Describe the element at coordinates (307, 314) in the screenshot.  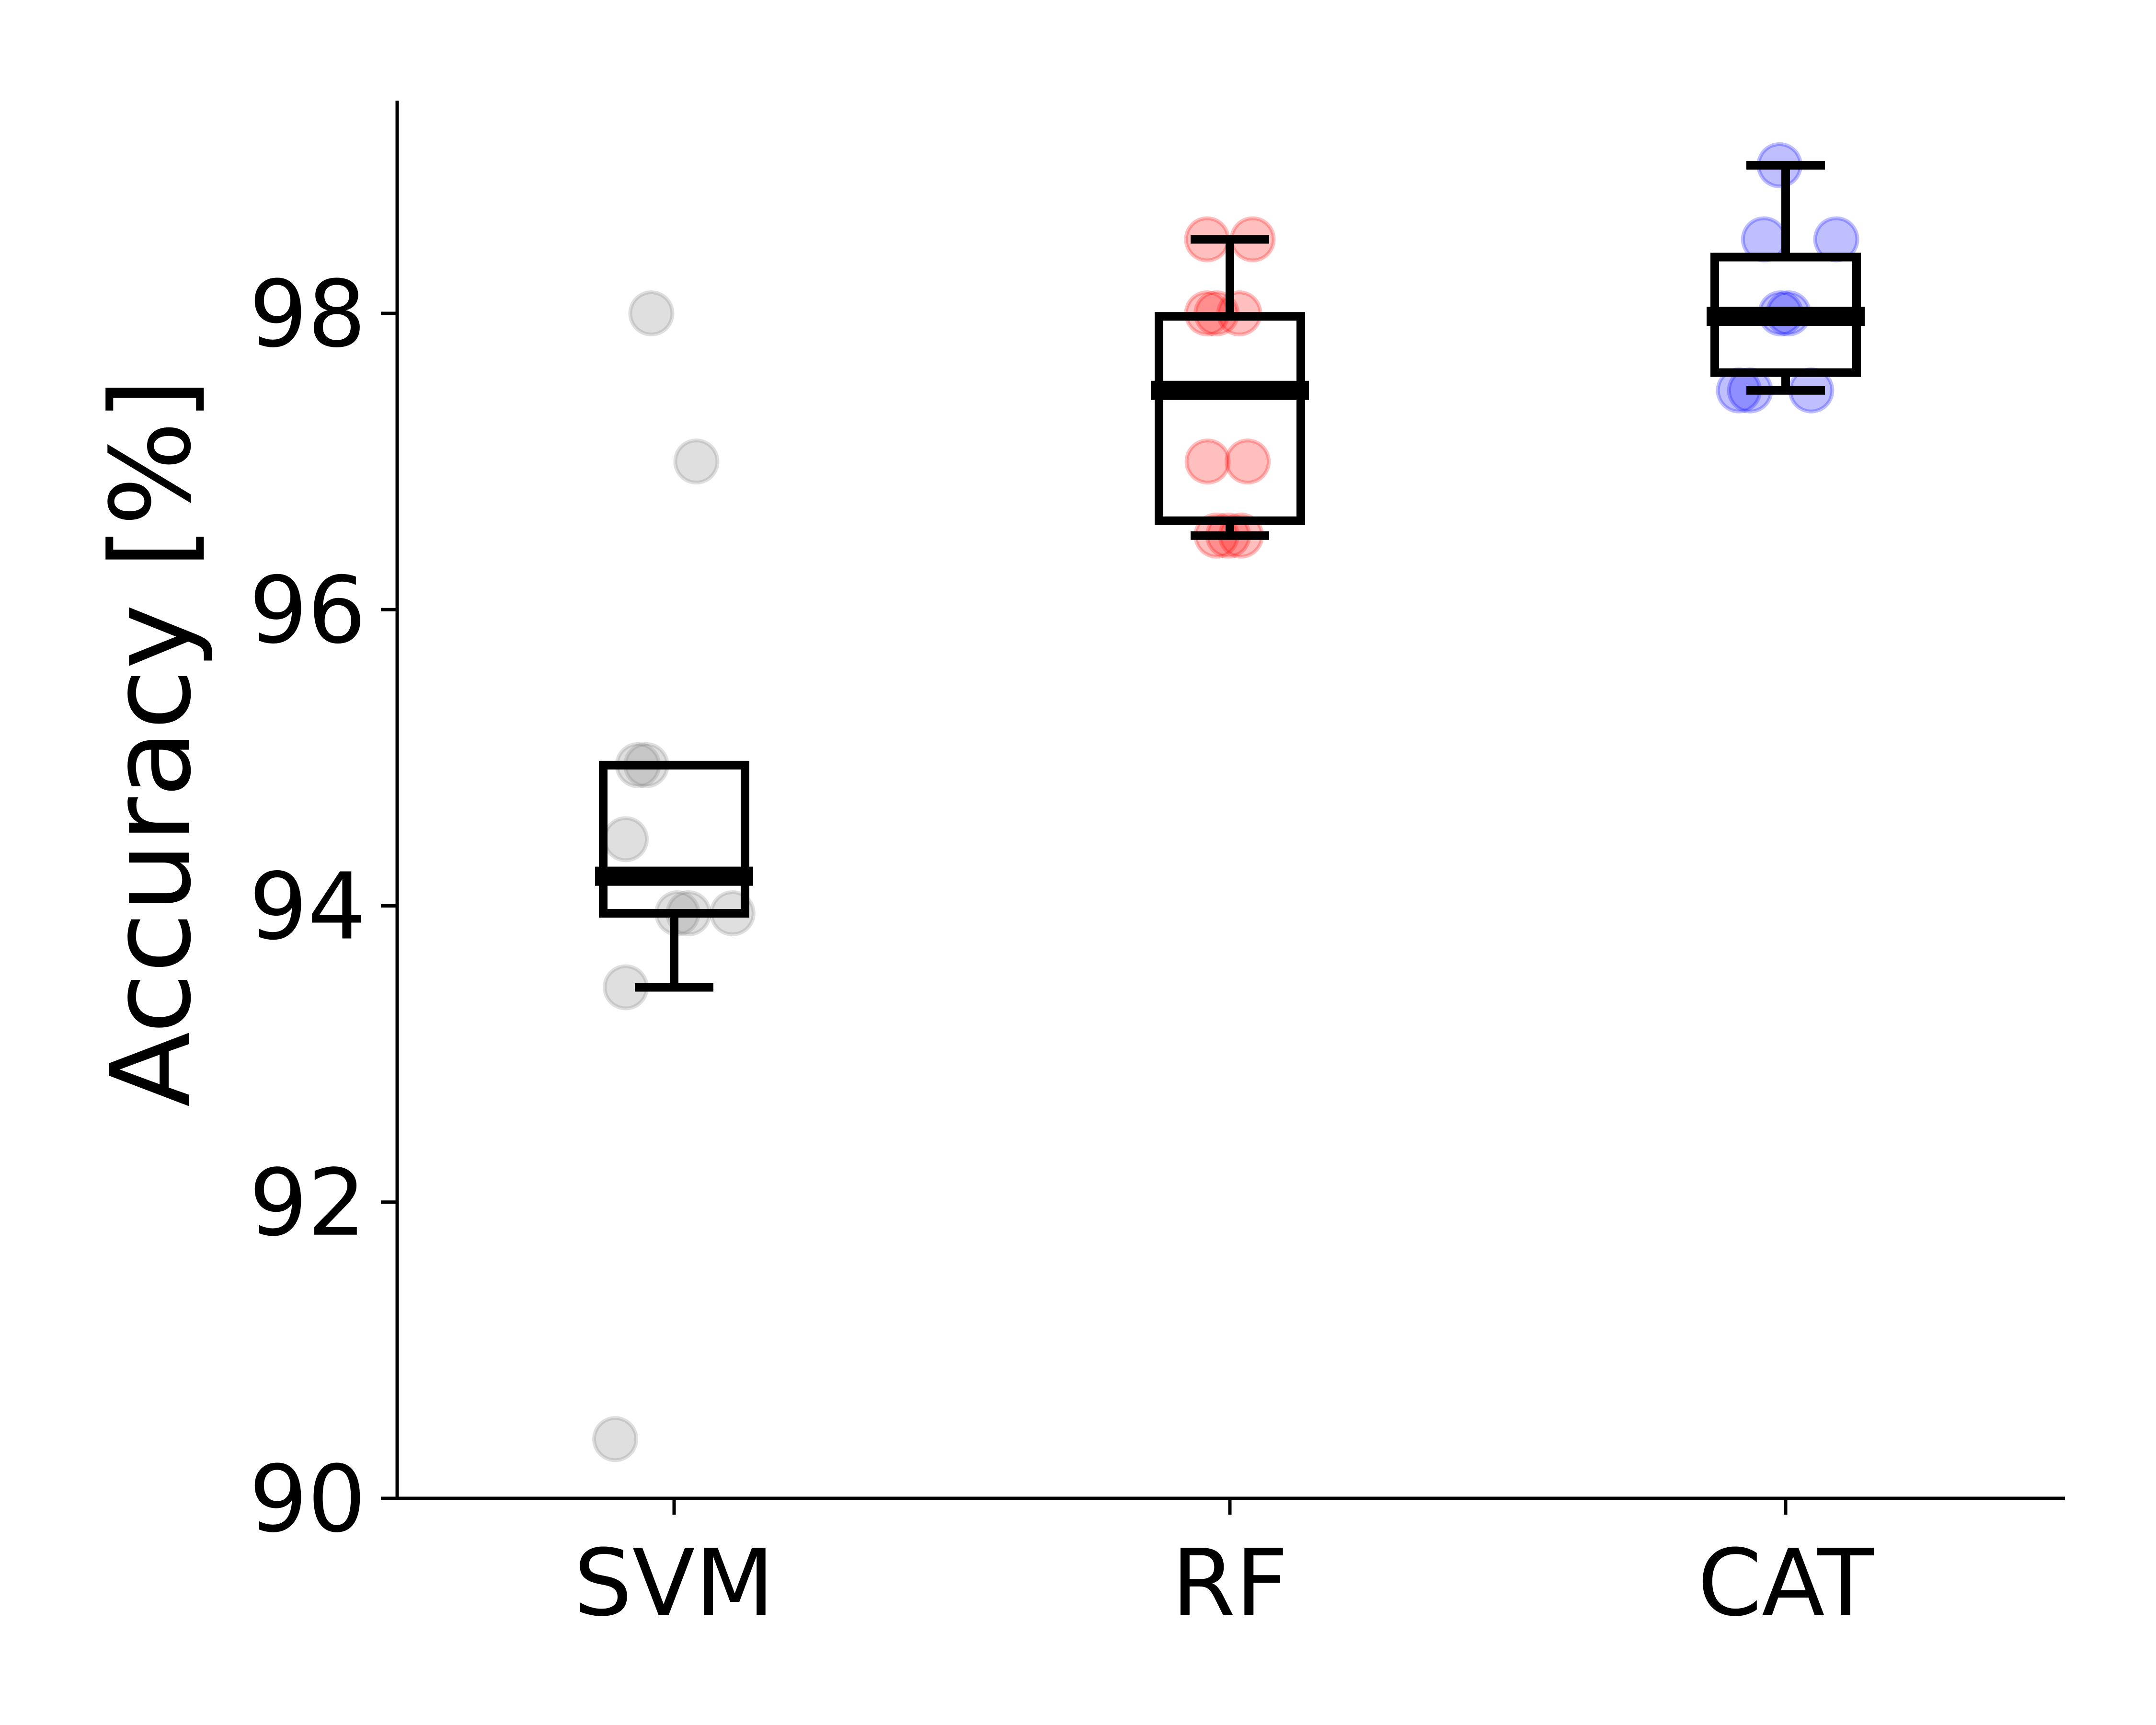
I see `y-tick-label: 98` at that location.